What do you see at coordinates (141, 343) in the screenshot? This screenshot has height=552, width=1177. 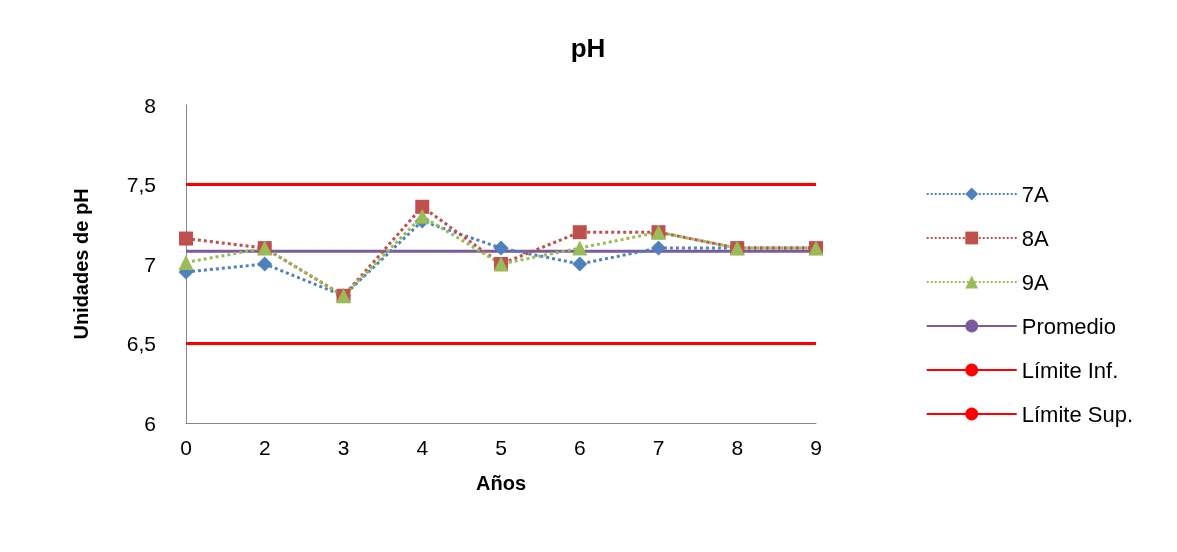 I see `y-tick-label: 6,5` at bounding box center [141, 343].